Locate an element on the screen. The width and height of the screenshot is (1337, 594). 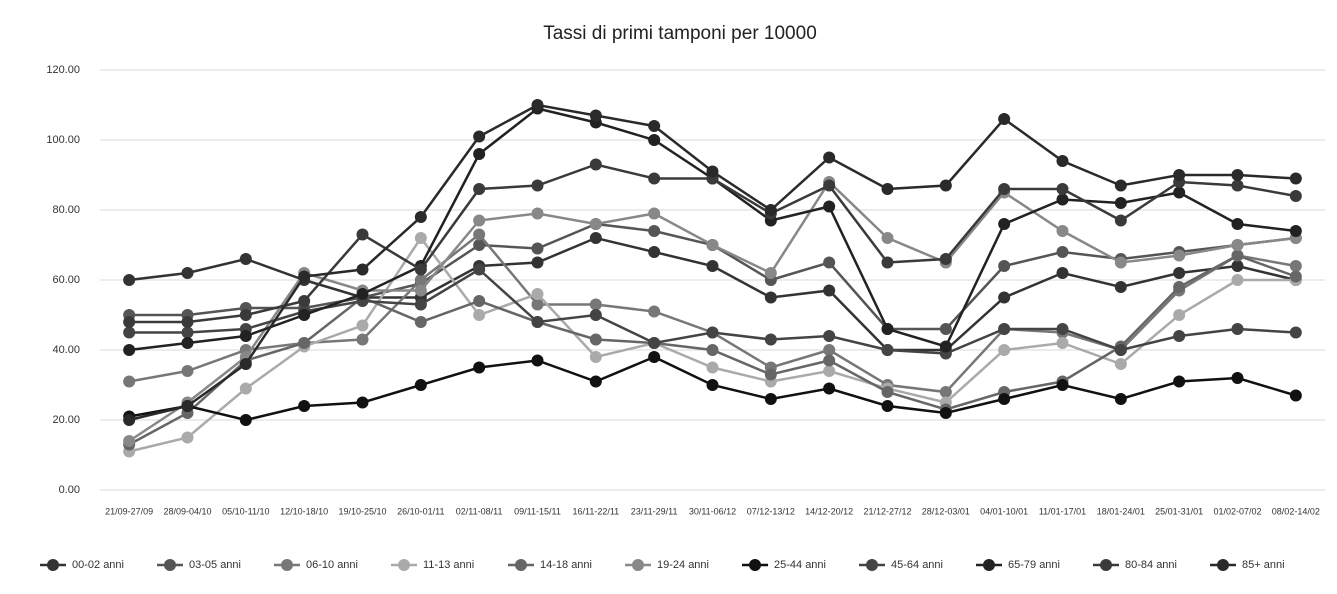
x-tick-label: 16/11-22/11 is located at coordinates (595, 511).